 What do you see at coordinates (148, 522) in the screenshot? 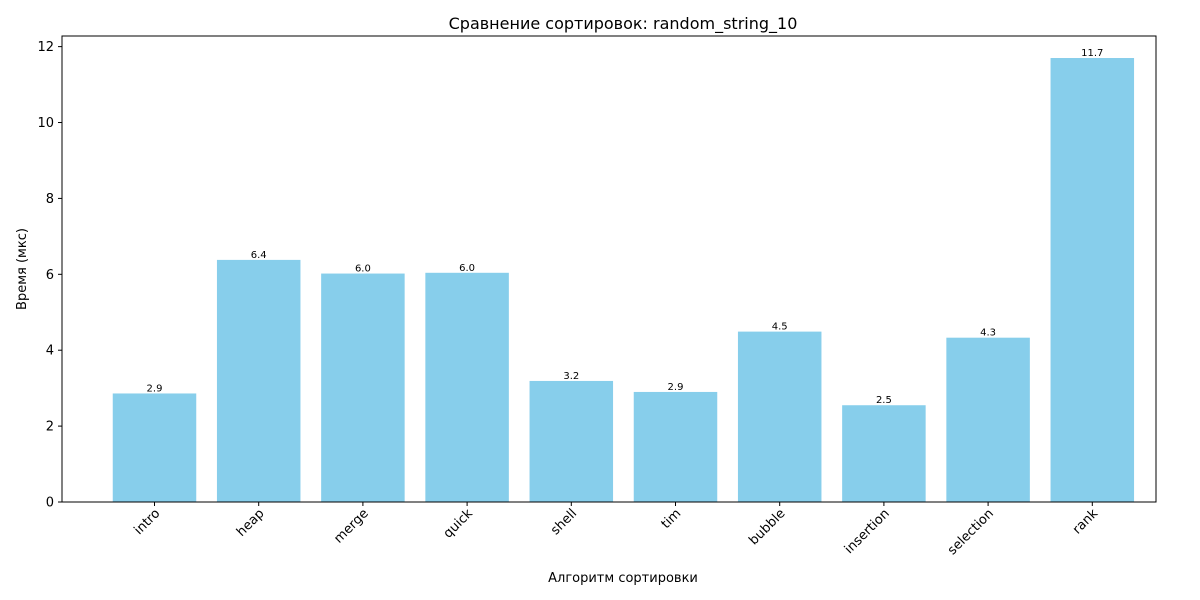
I see `x-tick-label-intro: intro` at bounding box center [148, 522].